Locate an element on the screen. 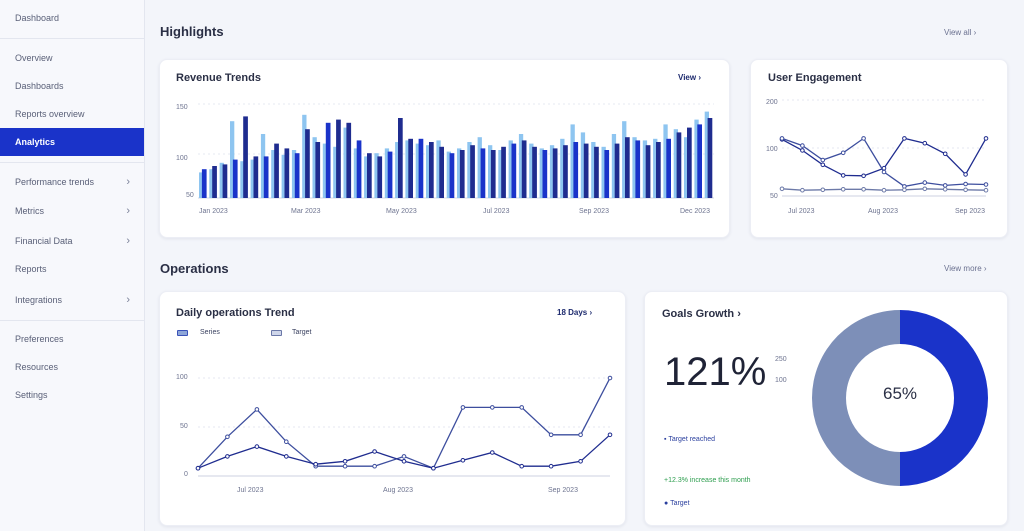 This screenshot has width=1024, height=531. goal-stat-text: Target reached is located at coordinates (692, 439).